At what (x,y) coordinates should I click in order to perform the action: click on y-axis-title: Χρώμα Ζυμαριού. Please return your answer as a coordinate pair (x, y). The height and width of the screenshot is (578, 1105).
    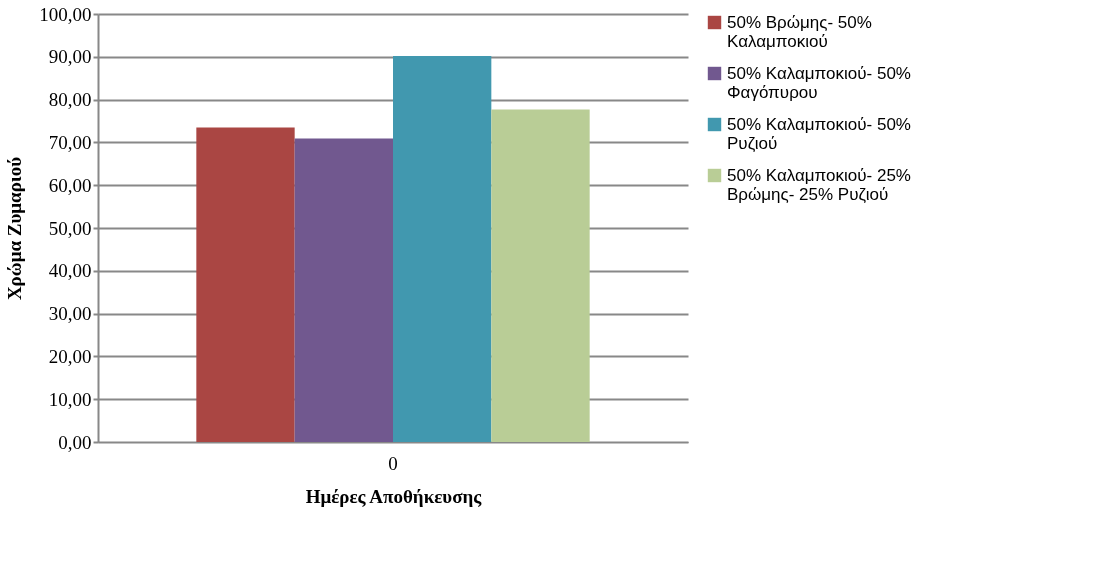
    Looking at the image, I should click on (15, 228).